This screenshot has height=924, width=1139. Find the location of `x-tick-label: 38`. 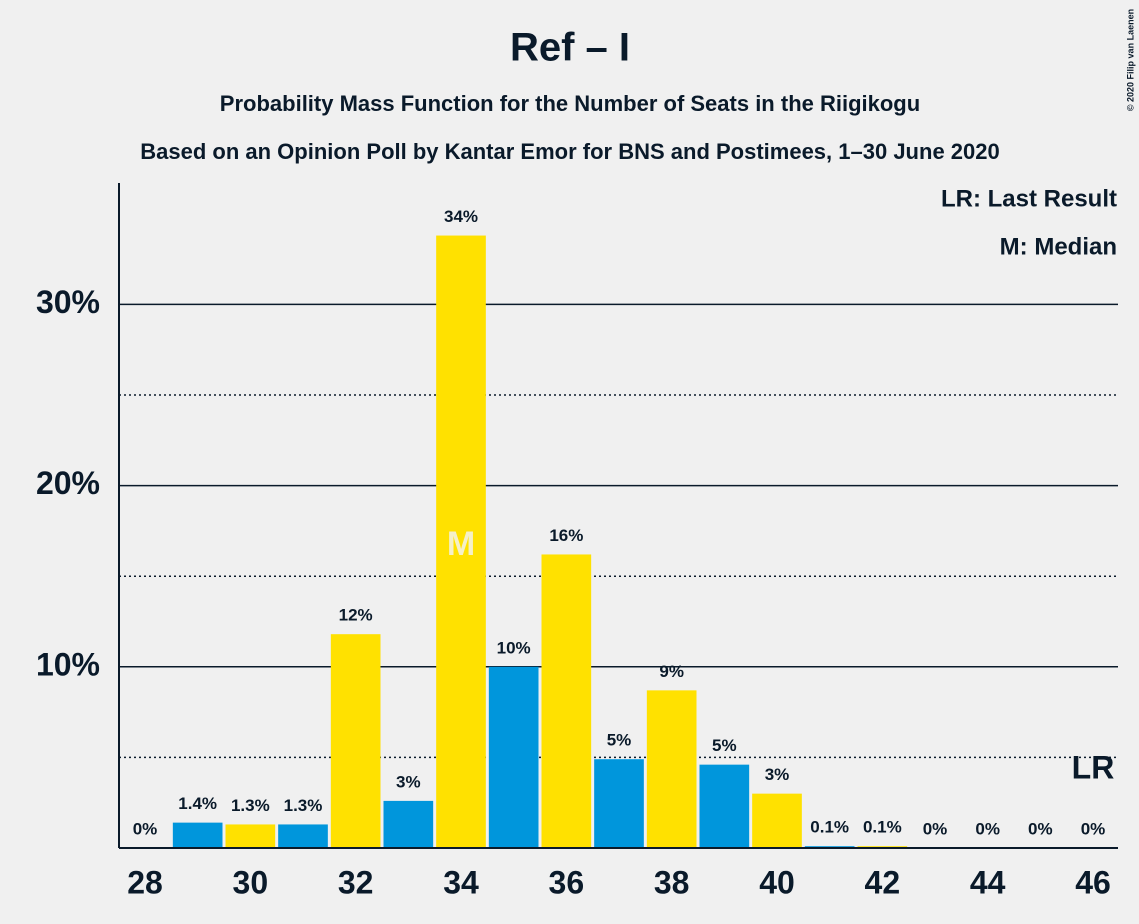

x-tick-label: 38 is located at coordinates (672, 882).